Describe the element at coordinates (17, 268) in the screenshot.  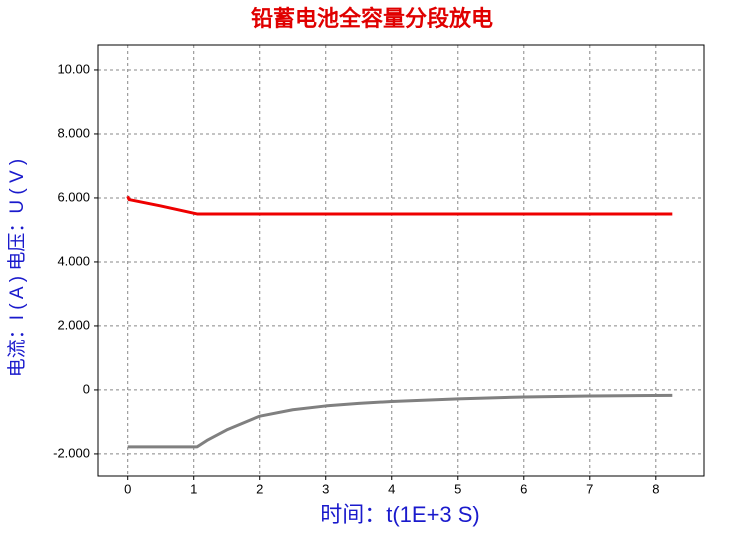
I see `y-axis-label: 电流：I ( A ) 电压：U ( V )` at that location.